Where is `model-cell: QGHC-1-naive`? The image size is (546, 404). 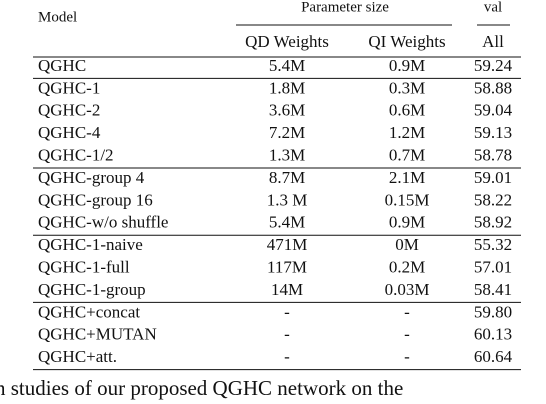 model-cell: QGHC-1-naive is located at coordinates (90, 244).